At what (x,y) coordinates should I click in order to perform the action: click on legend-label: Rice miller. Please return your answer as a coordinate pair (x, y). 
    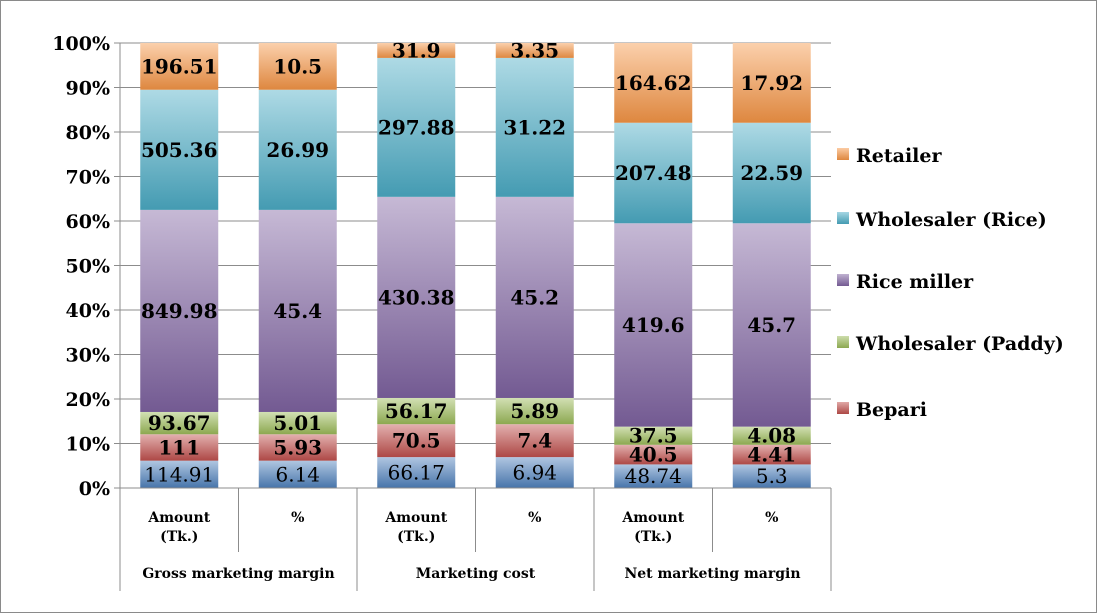
    Looking at the image, I should click on (915, 282).